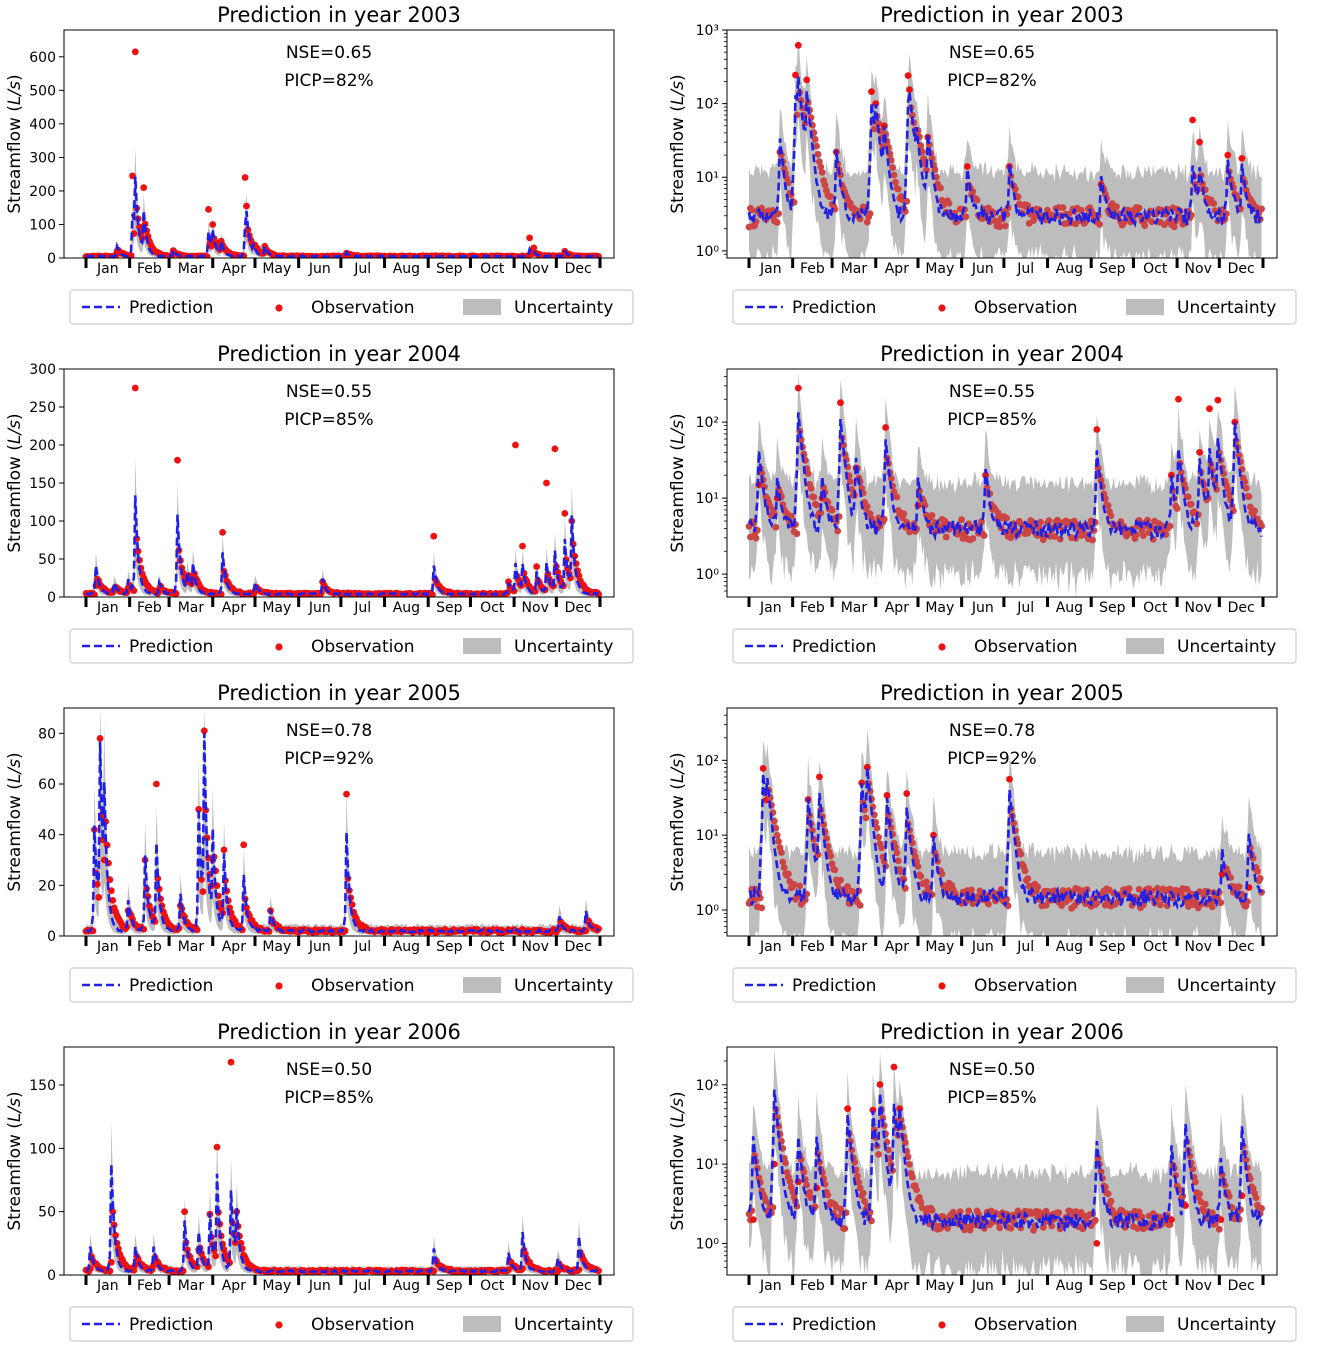 This screenshot has width=1325, height=1355. What do you see at coordinates (339, 15) in the screenshot?
I see `chart-title: Prediction in year 2003` at bounding box center [339, 15].